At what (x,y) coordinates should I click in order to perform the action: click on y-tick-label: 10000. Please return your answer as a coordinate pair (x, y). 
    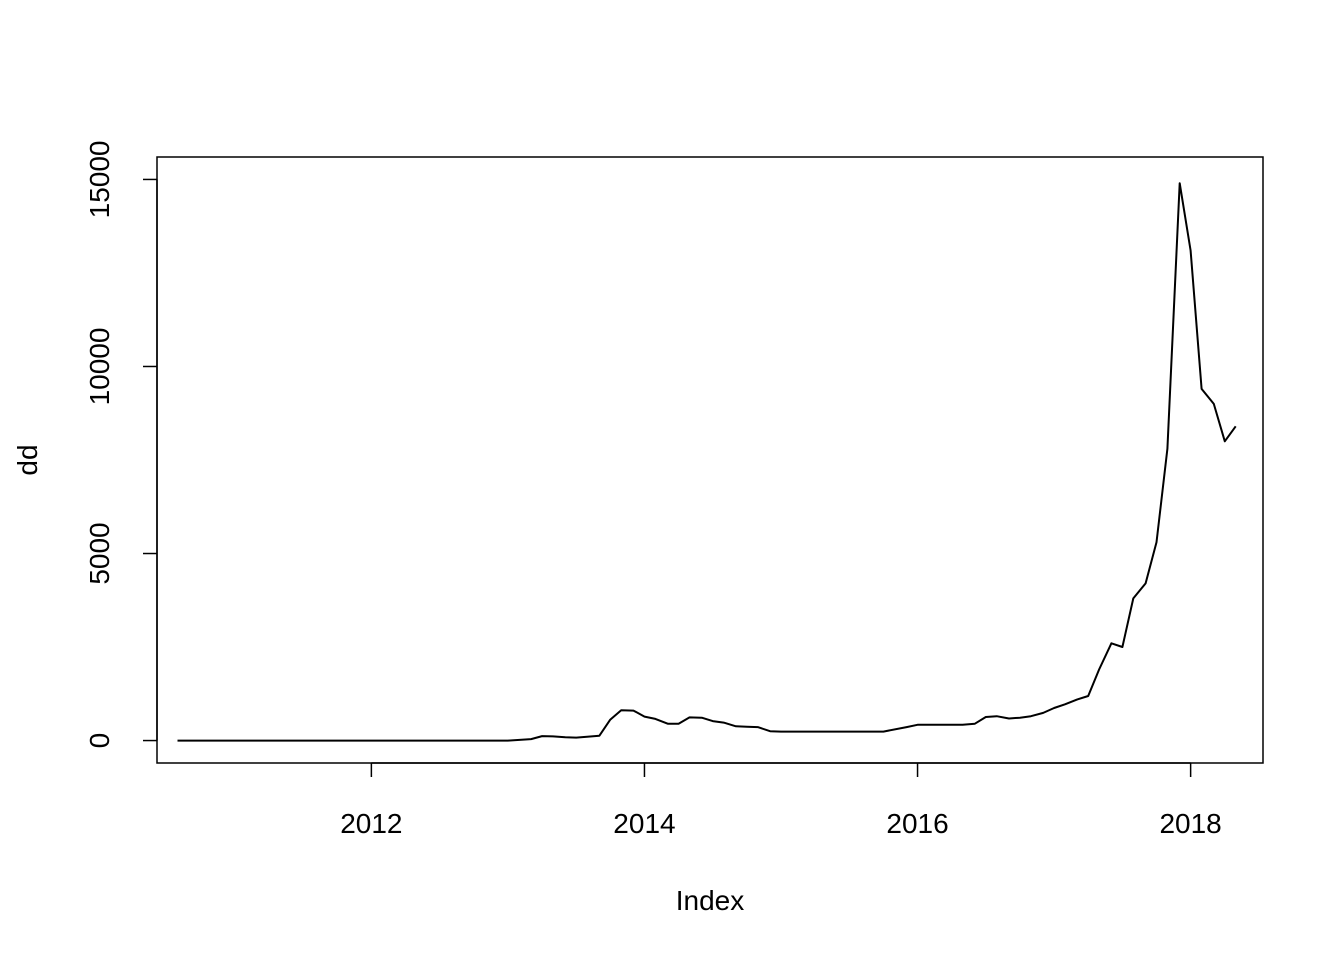
    Looking at the image, I should click on (99, 367).